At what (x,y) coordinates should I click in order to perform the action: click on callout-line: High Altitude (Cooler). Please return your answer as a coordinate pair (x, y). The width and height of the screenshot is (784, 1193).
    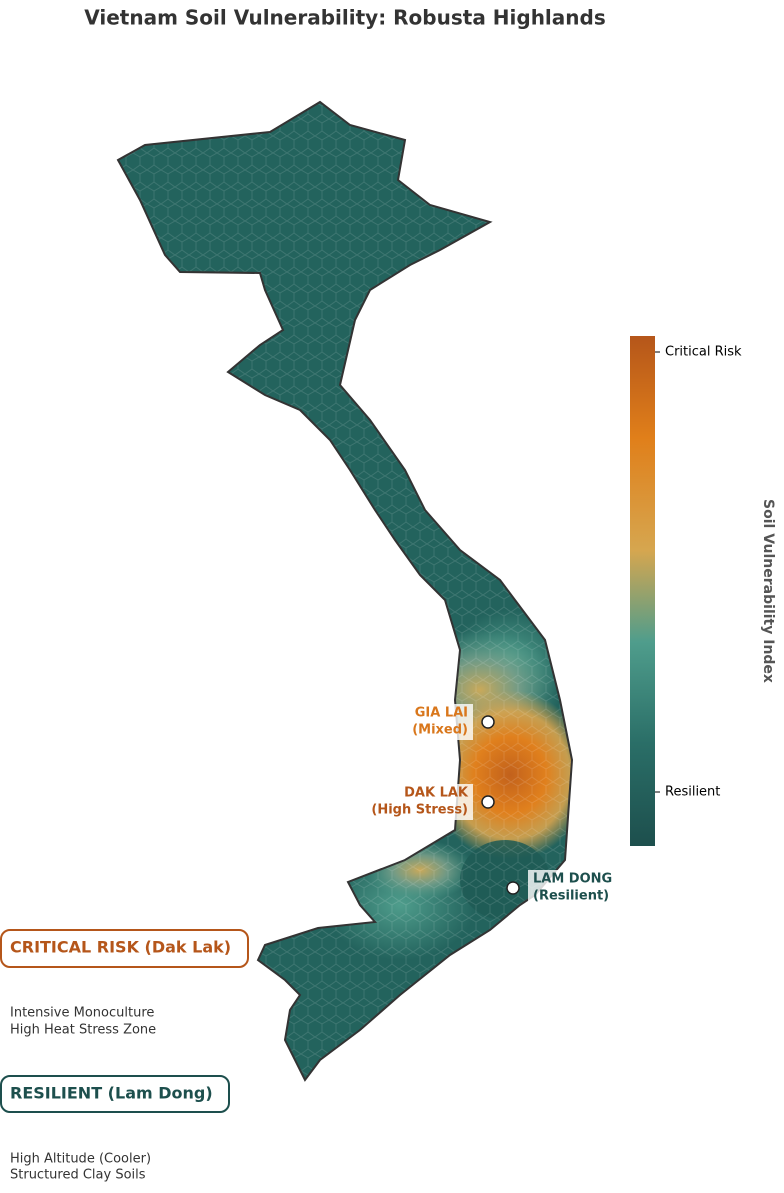
    Looking at the image, I should click on (80, 1159).